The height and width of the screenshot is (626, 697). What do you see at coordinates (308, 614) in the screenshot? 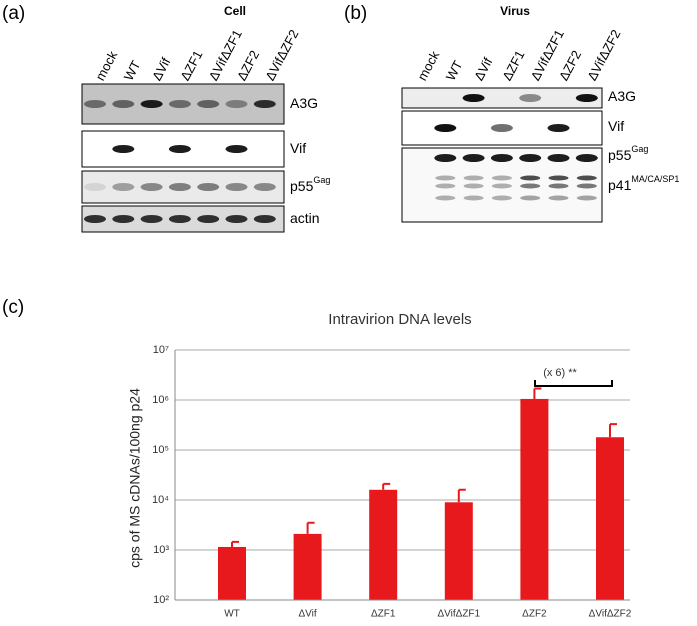
I see `x-tick-label: ΔVif` at bounding box center [308, 614].